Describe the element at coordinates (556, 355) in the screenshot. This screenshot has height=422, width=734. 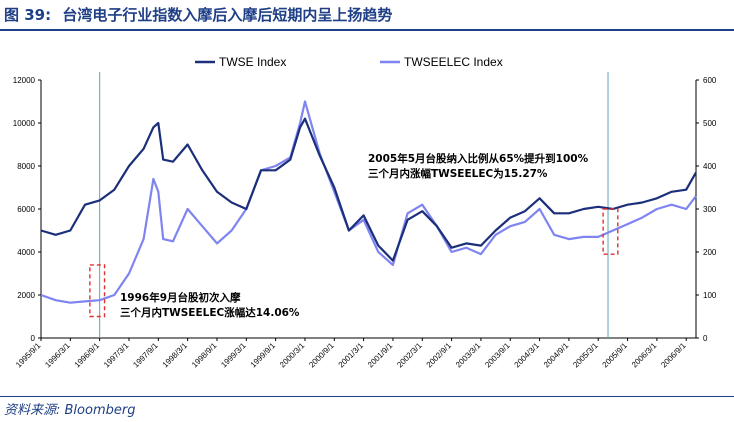
I see `x-tick-label: 2004/9/1` at that location.